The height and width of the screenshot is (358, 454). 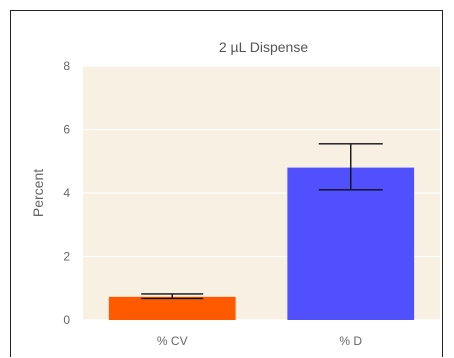 What do you see at coordinates (172, 341) in the screenshot?
I see `x-tick-label: % CV` at bounding box center [172, 341].